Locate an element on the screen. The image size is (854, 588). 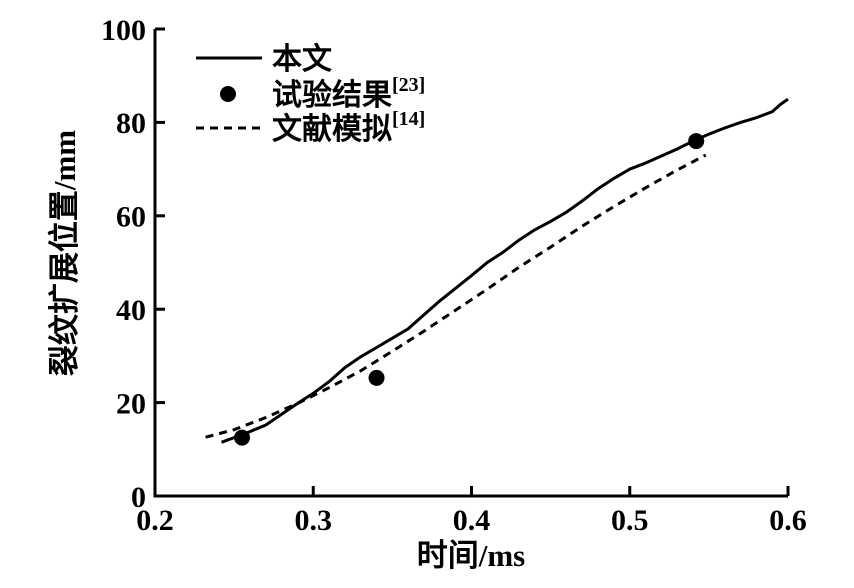
legend-label: 本文 is located at coordinates (302, 59).